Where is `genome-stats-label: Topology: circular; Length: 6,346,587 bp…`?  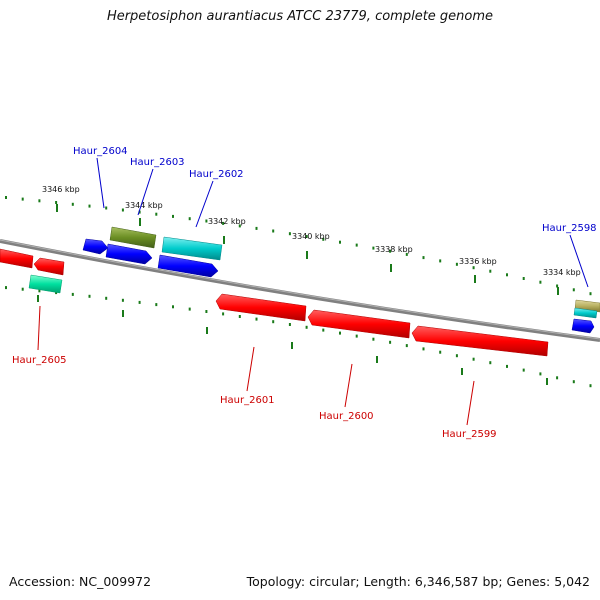 genome-stats-label: Topology: circular; Length: 6,346,587 bp… is located at coordinates (418, 581).